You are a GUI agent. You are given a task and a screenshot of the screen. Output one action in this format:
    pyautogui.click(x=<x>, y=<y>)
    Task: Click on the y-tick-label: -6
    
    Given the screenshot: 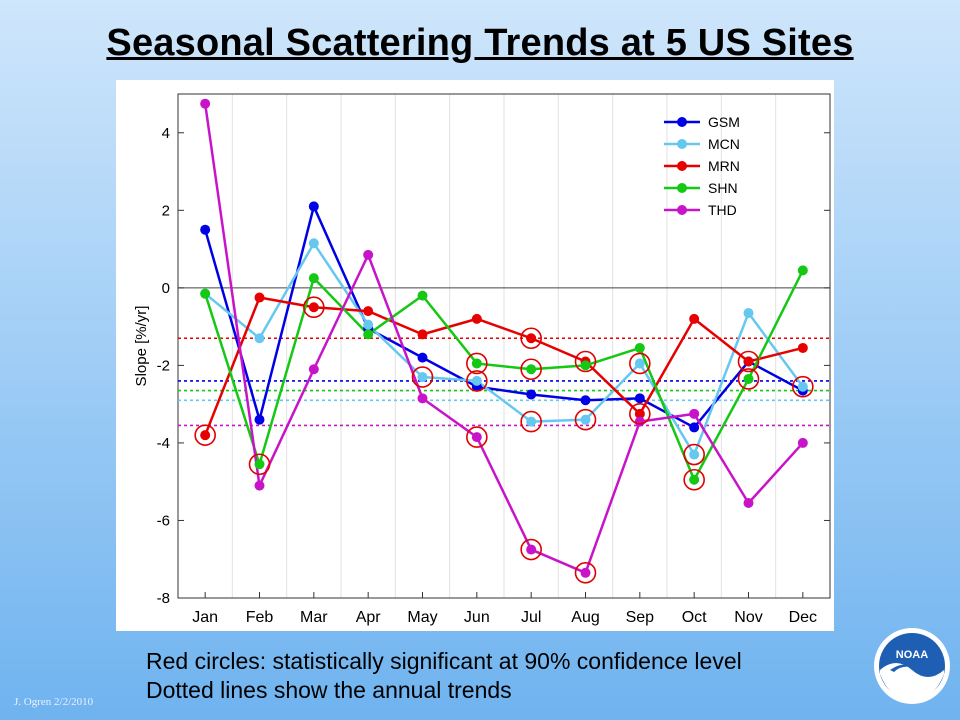 What is the action you would take?
    pyautogui.click(x=163, y=520)
    